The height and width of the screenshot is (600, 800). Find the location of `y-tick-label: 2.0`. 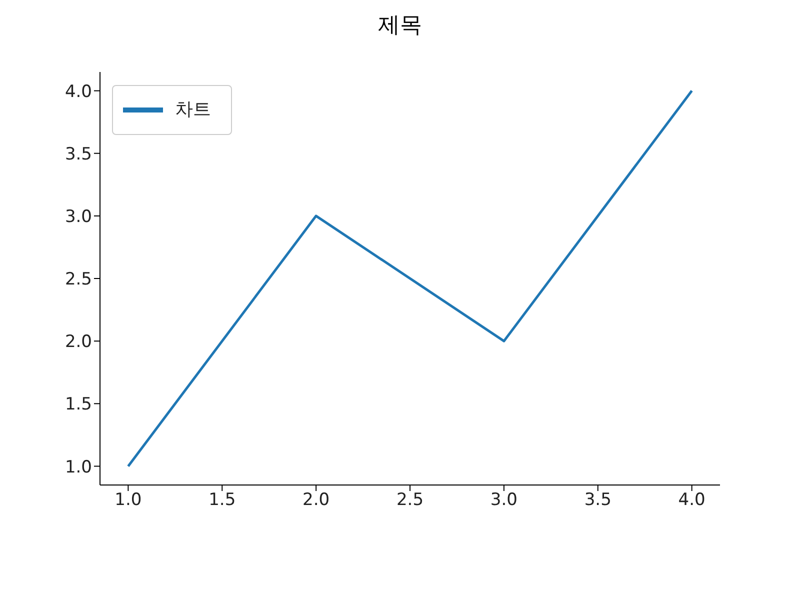

y-tick-label: 2.0 is located at coordinates (78, 342).